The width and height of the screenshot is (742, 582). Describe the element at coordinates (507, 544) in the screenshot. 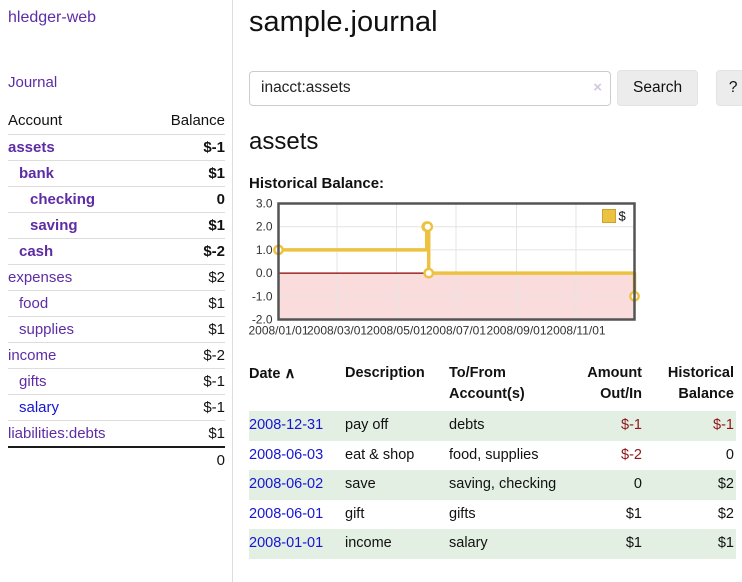

I see `transaction-accounts: salary` at that location.